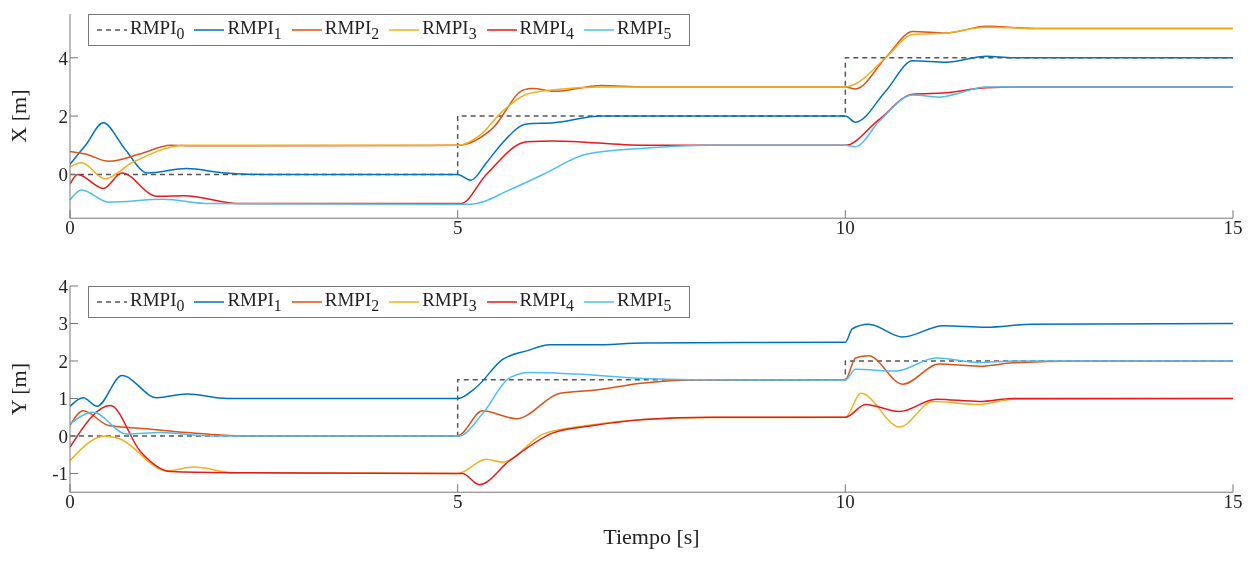 The height and width of the screenshot is (585, 1251). I want to click on y-axis-title: Y [m], so click(18, 389).